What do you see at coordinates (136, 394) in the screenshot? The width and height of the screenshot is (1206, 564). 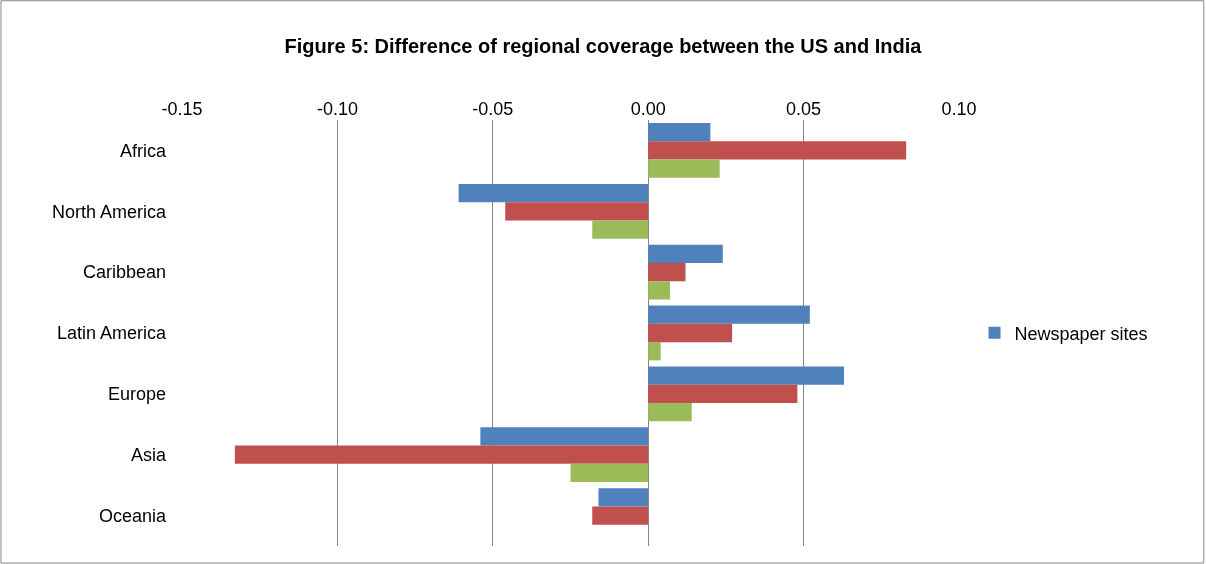 I see `y-tick-label: Europe` at bounding box center [136, 394].